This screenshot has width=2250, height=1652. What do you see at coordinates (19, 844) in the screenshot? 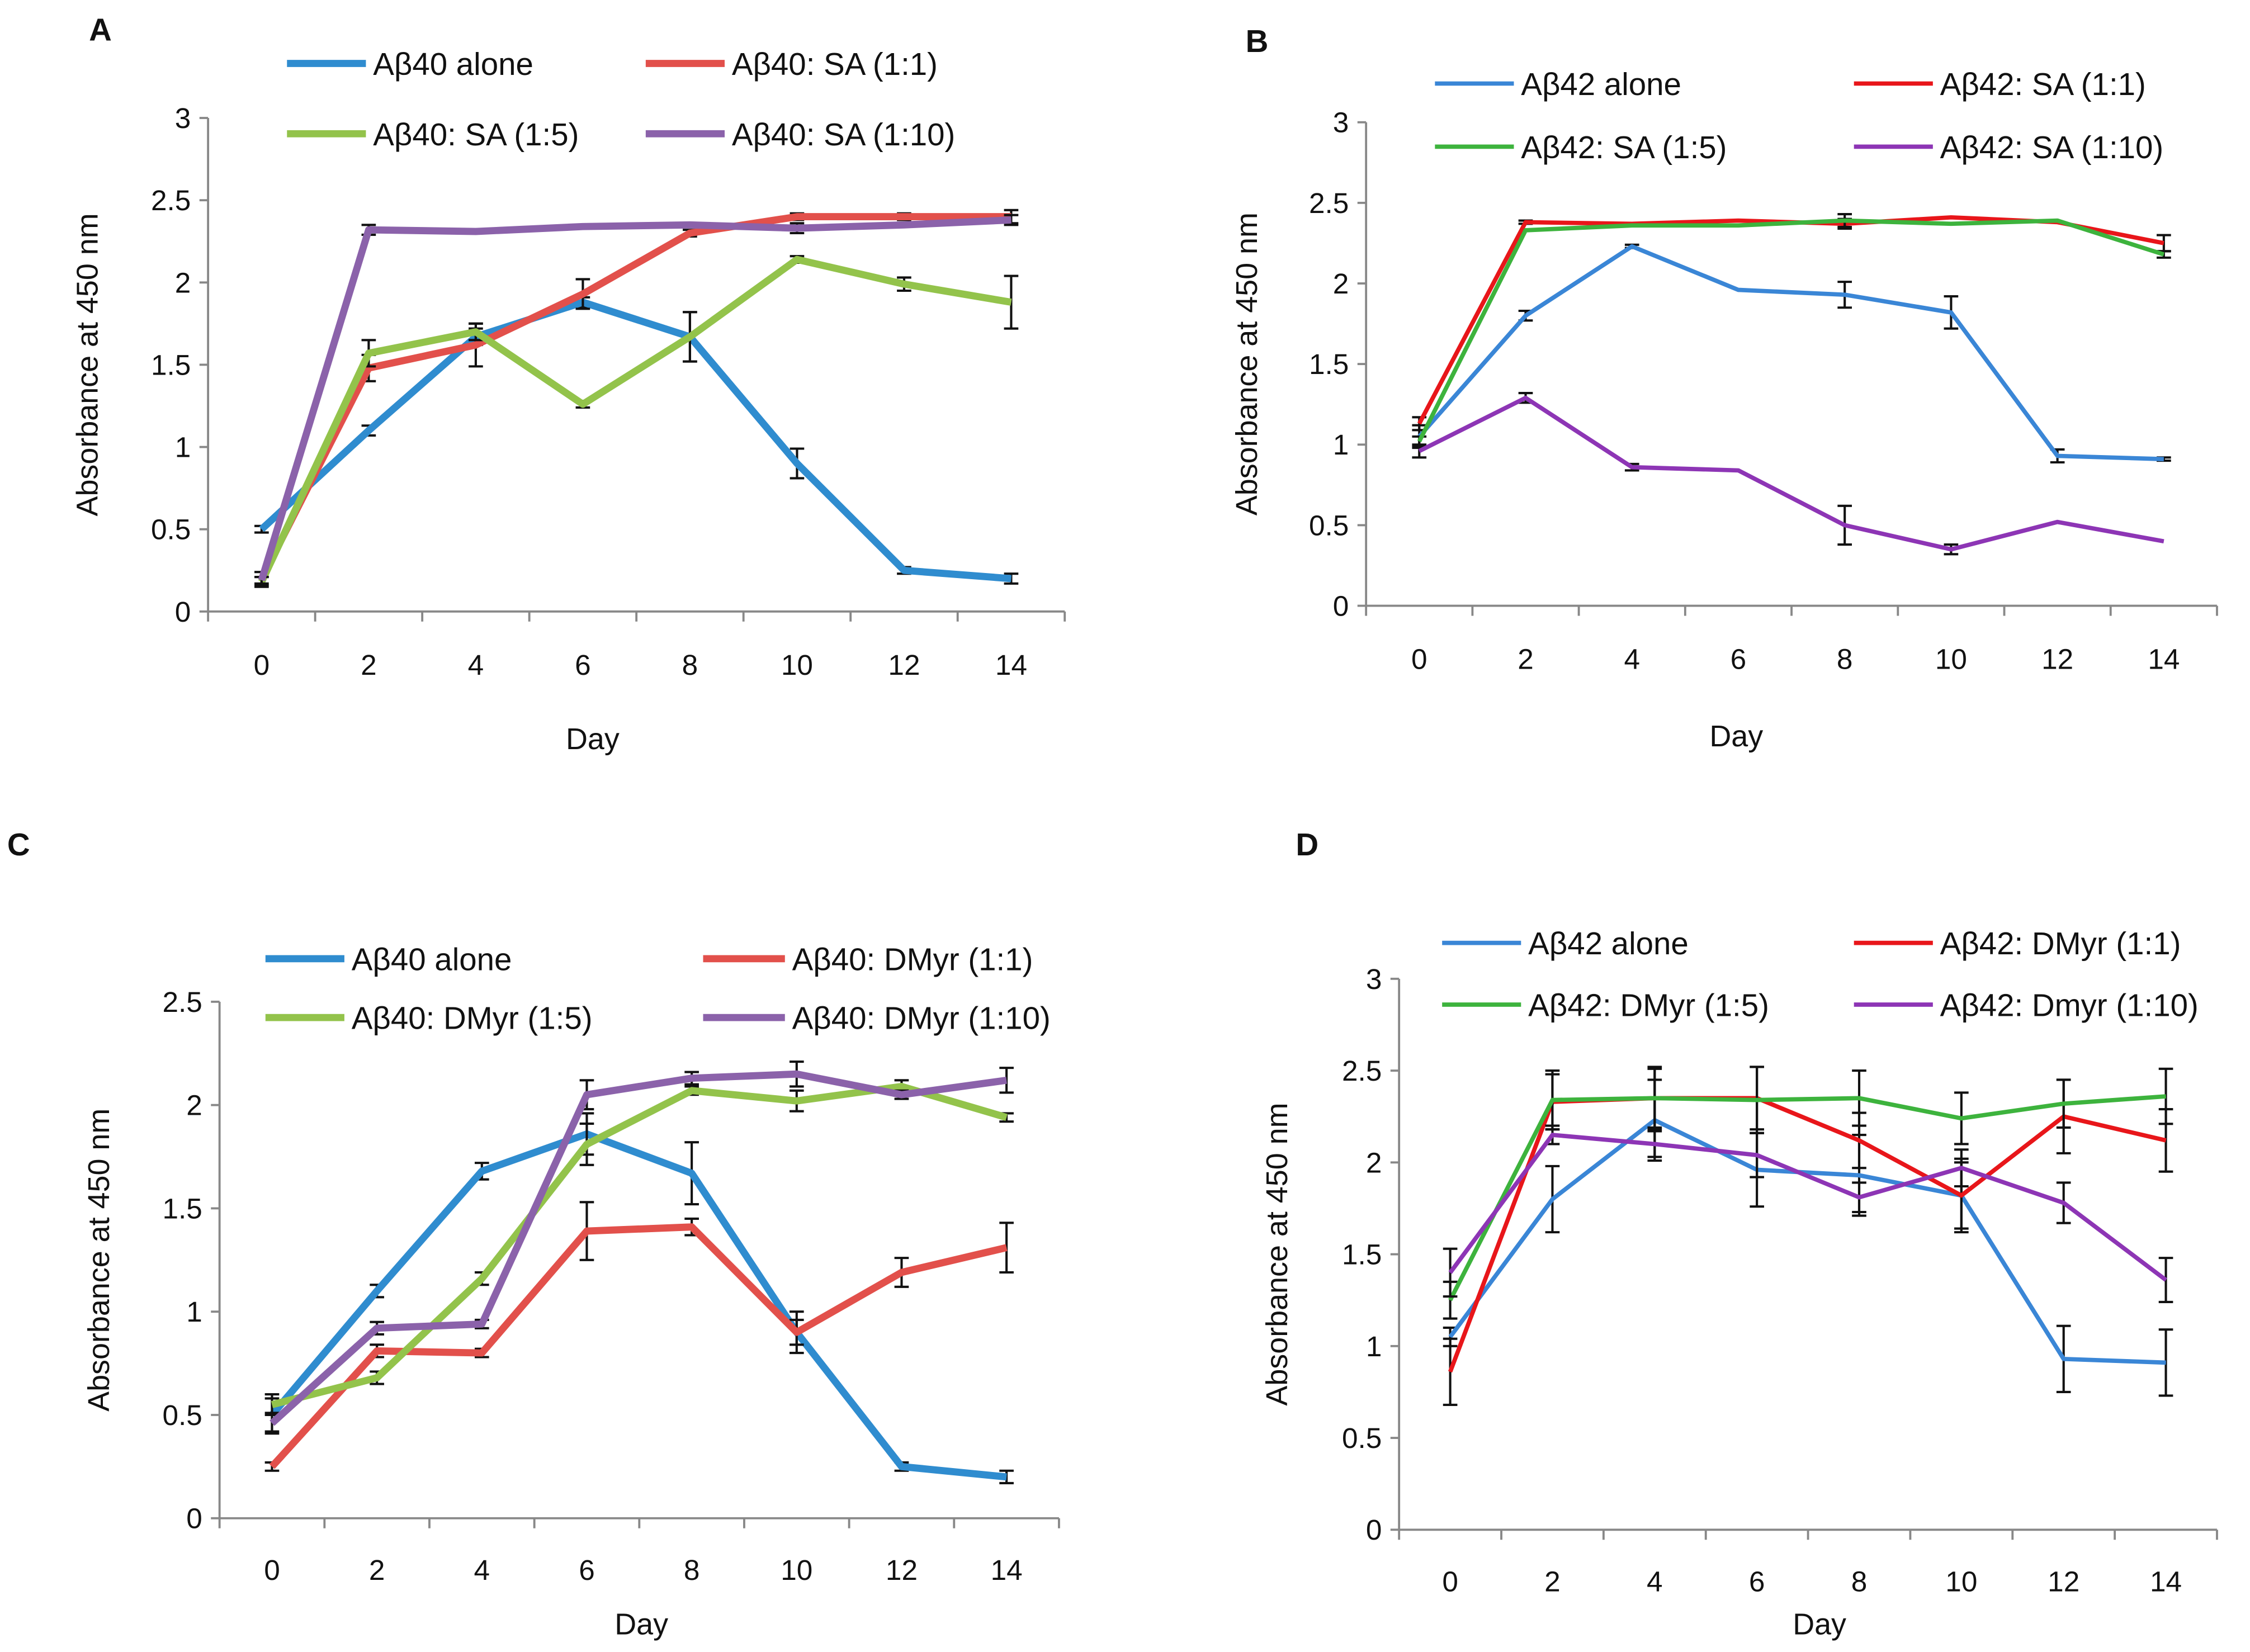
I see `panel-label: C` at bounding box center [19, 844].